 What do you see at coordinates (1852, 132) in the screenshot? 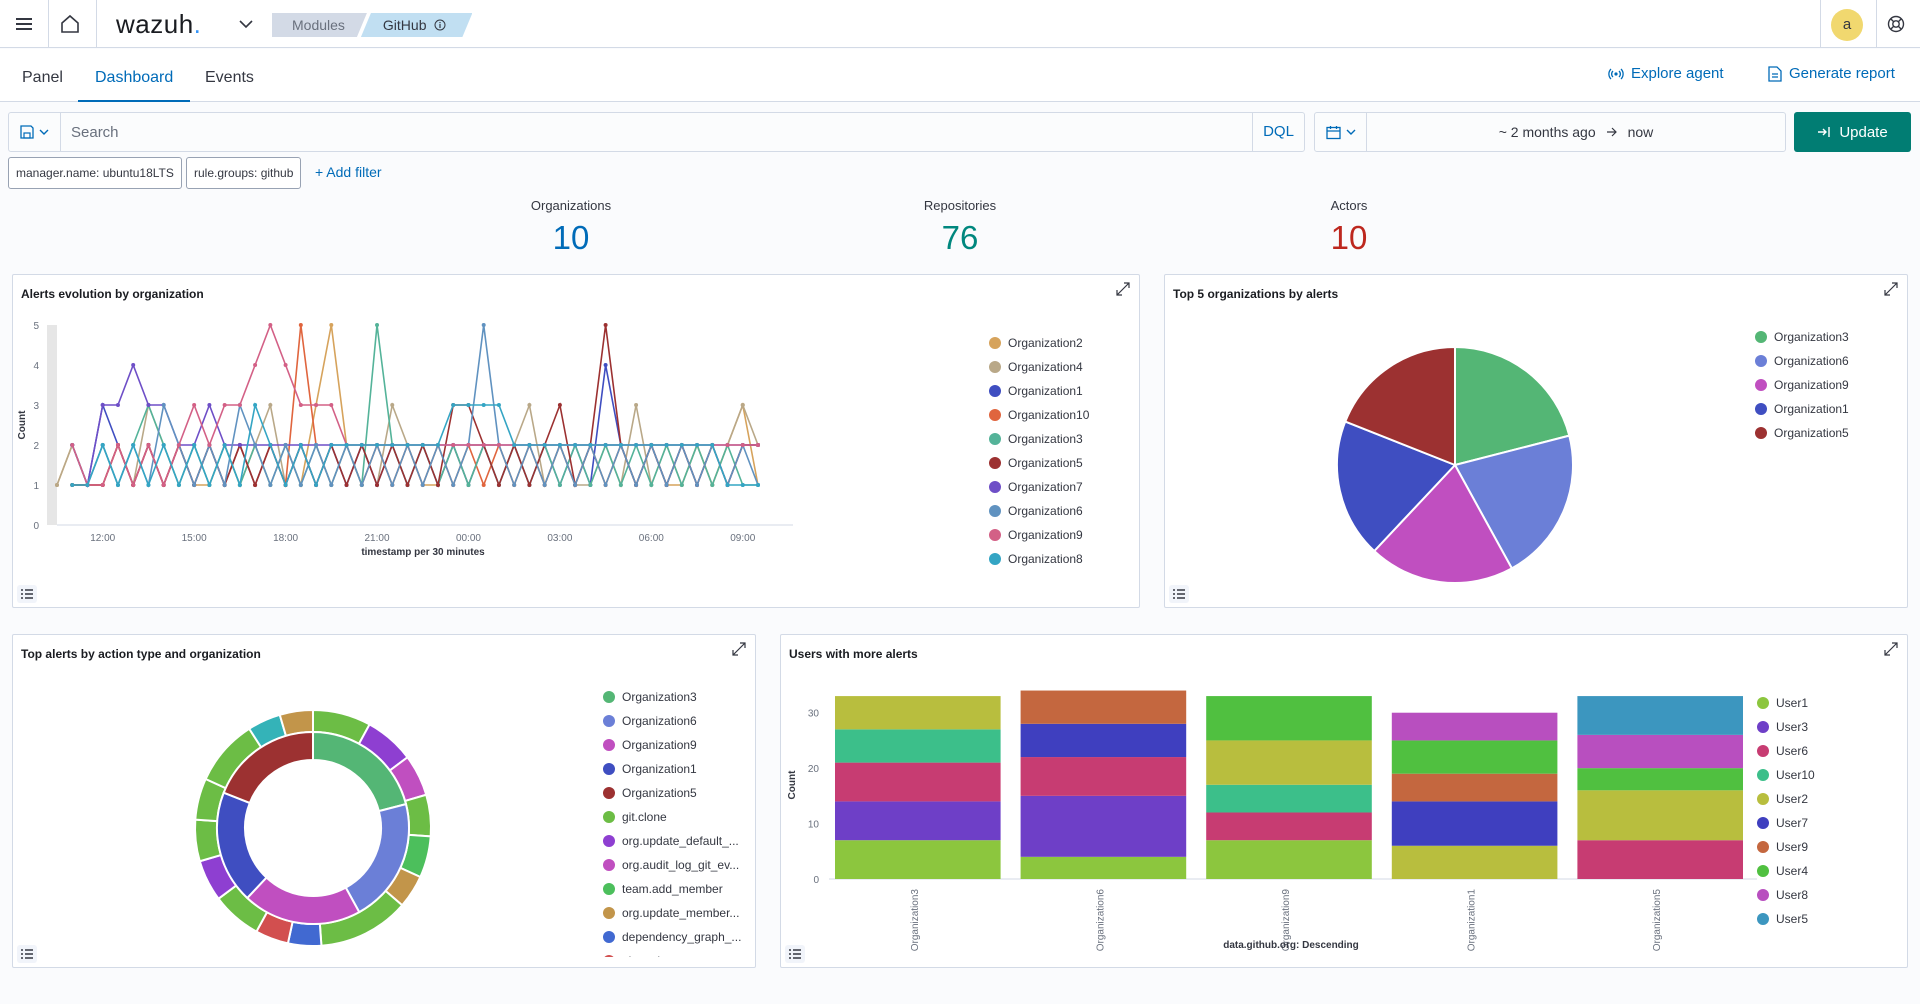
I see `update-button: Update` at bounding box center [1852, 132].